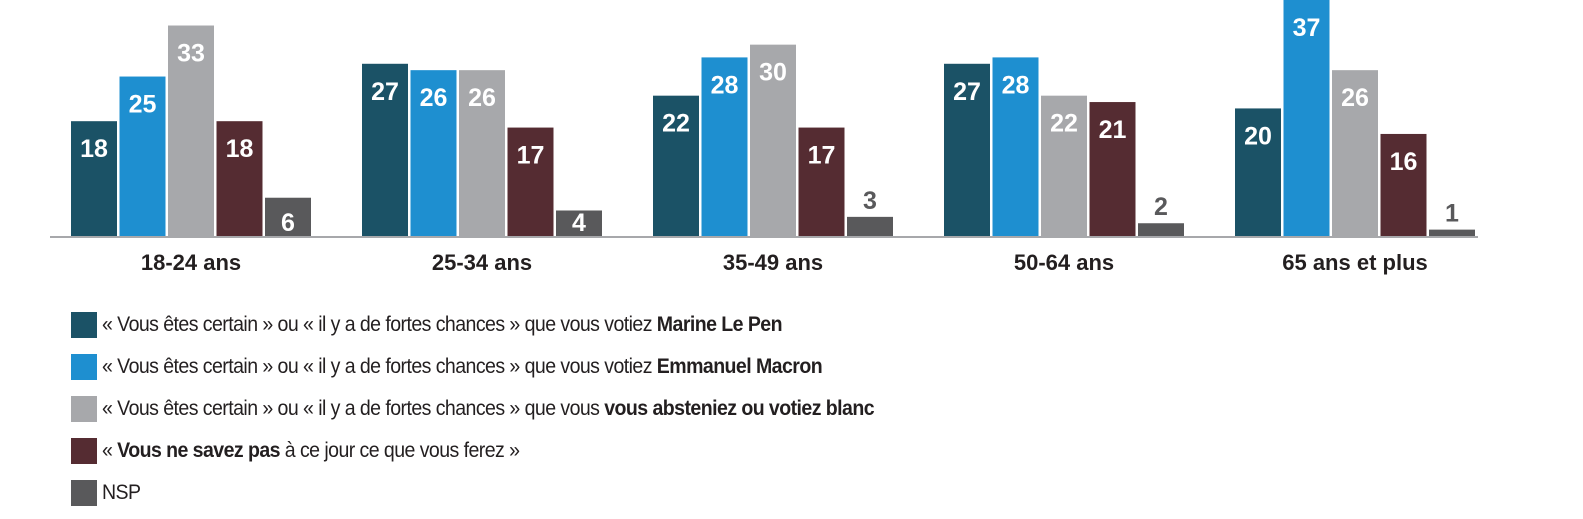 This screenshot has height=519, width=1583. Describe the element at coordinates (1161, 207) in the screenshot. I see `data-label: 2` at that location.